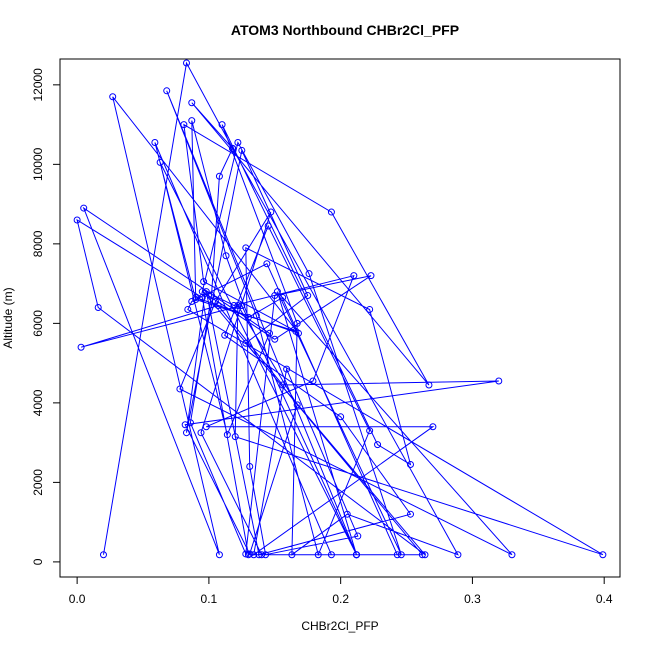  Describe the element at coordinates (604, 599) in the screenshot. I see `x-tick-label: 0.4` at that location.